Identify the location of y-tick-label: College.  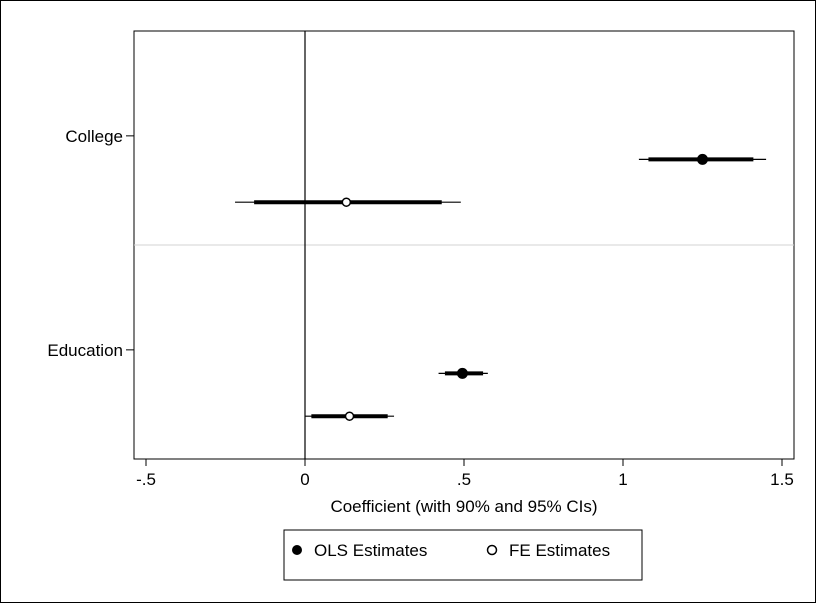
(94, 136).